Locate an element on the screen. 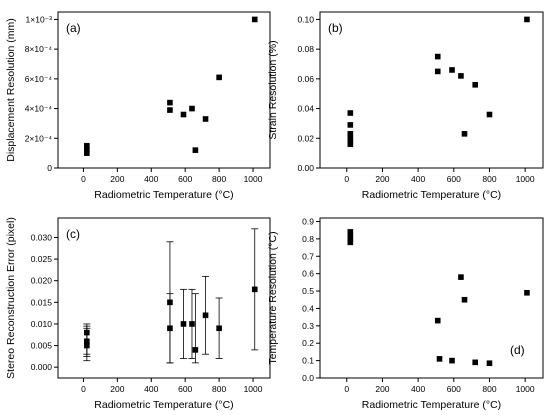 This screenshot has height=415, width=550. y-tick-label: 0.030 is located at coordinates (42, 237).